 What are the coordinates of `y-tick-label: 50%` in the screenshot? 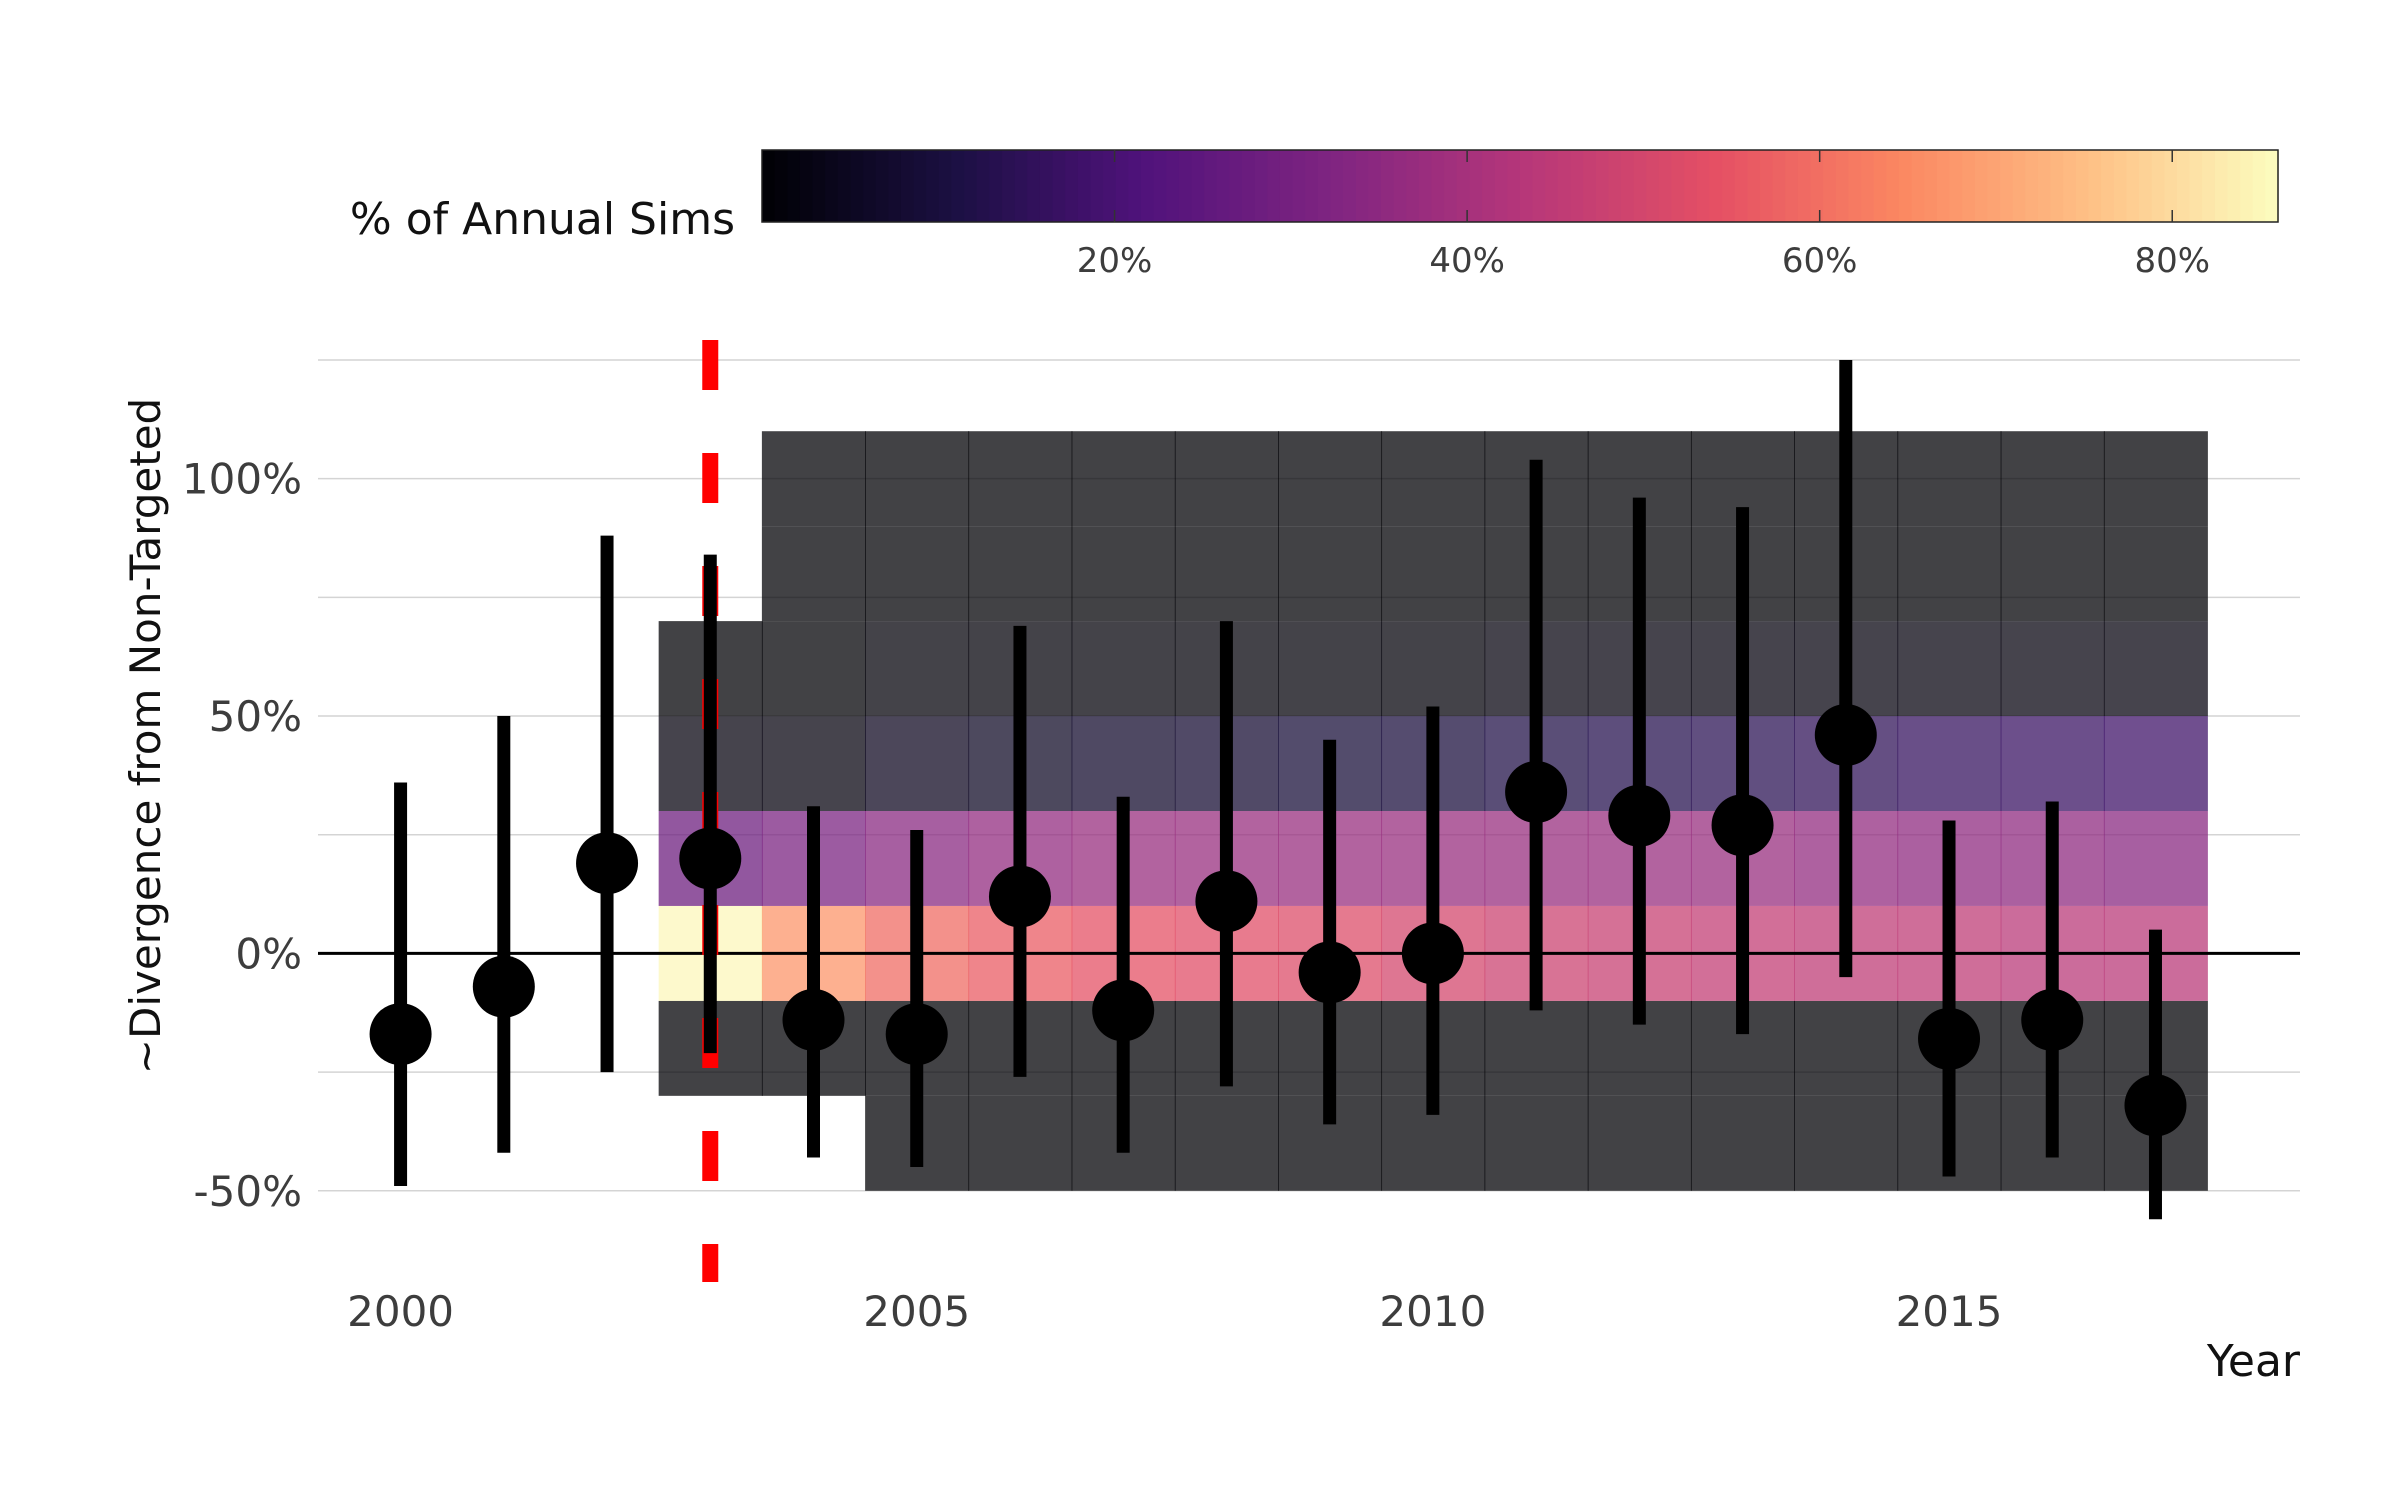 It's located at (255, 716).